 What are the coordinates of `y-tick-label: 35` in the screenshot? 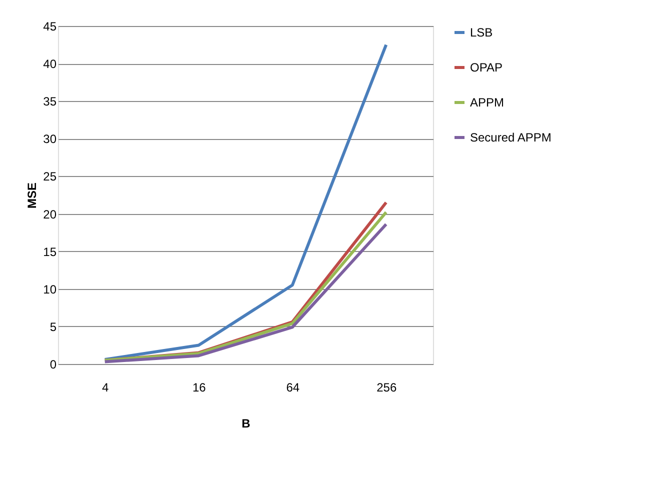 It's located at (50, 101).